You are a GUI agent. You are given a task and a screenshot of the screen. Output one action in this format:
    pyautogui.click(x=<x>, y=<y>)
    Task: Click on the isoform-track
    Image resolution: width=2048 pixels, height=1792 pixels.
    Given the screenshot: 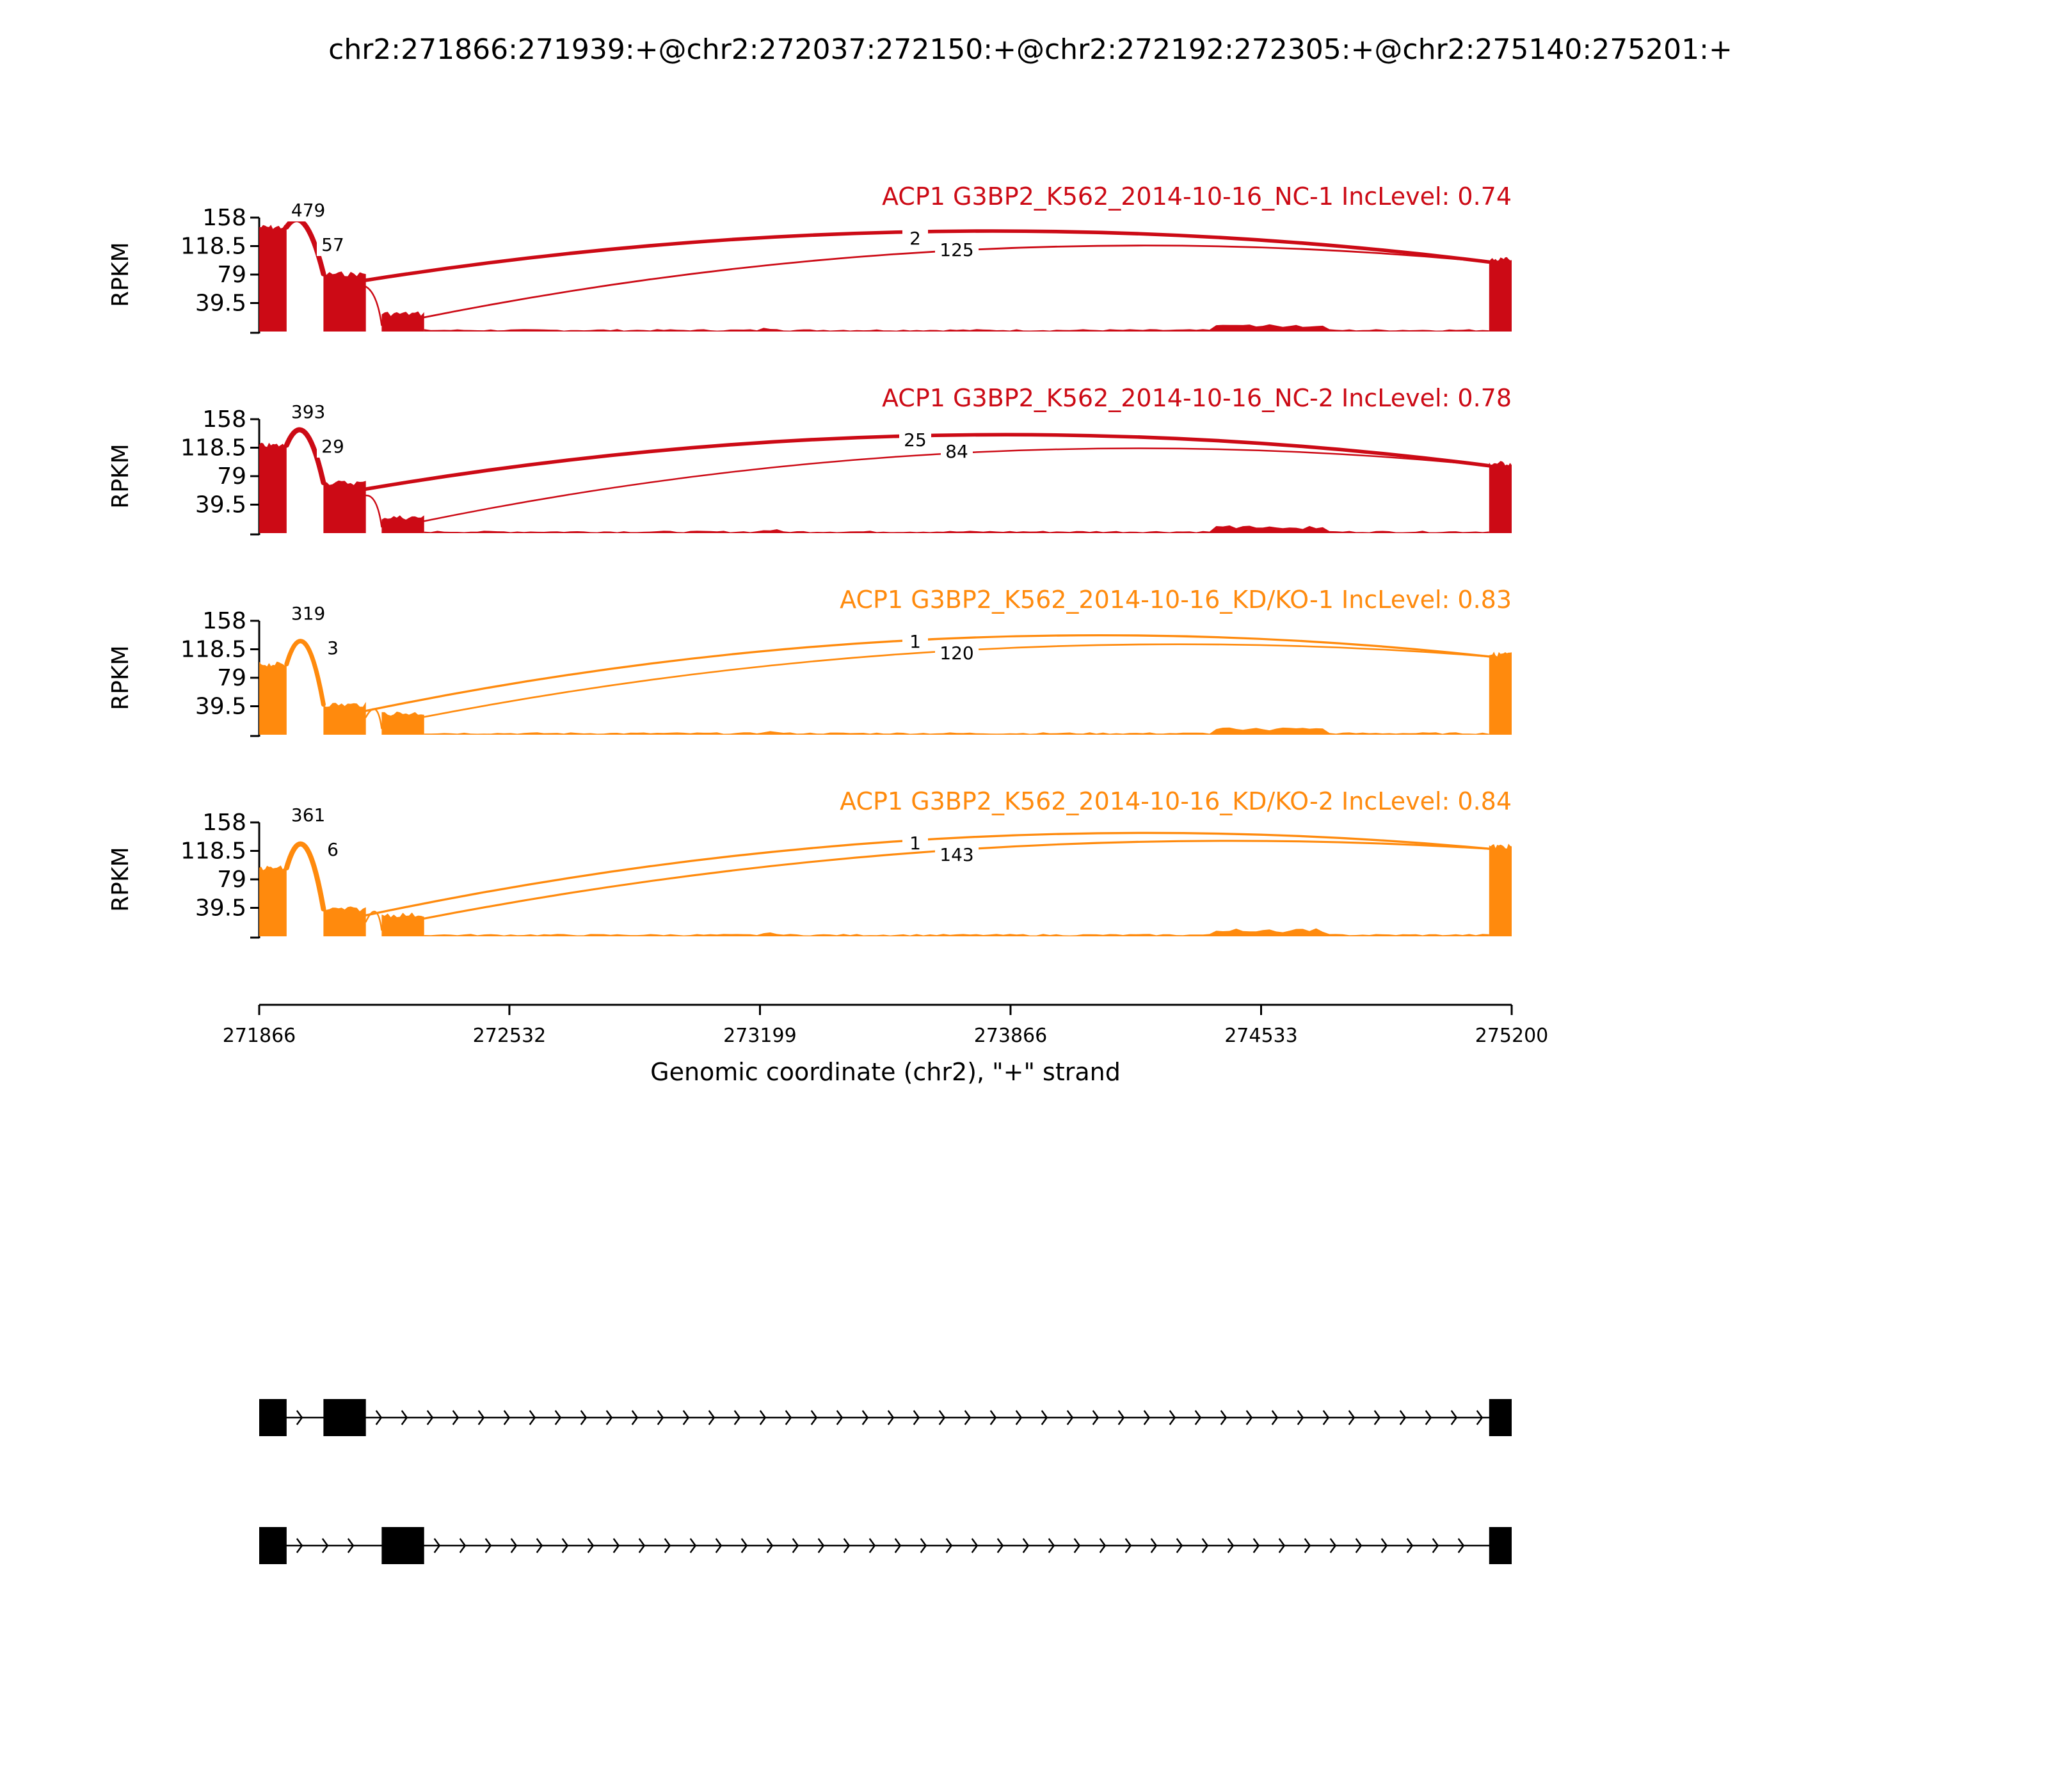 What is the action you would take?
    pyautogui.click(x=885, y=1545)
    